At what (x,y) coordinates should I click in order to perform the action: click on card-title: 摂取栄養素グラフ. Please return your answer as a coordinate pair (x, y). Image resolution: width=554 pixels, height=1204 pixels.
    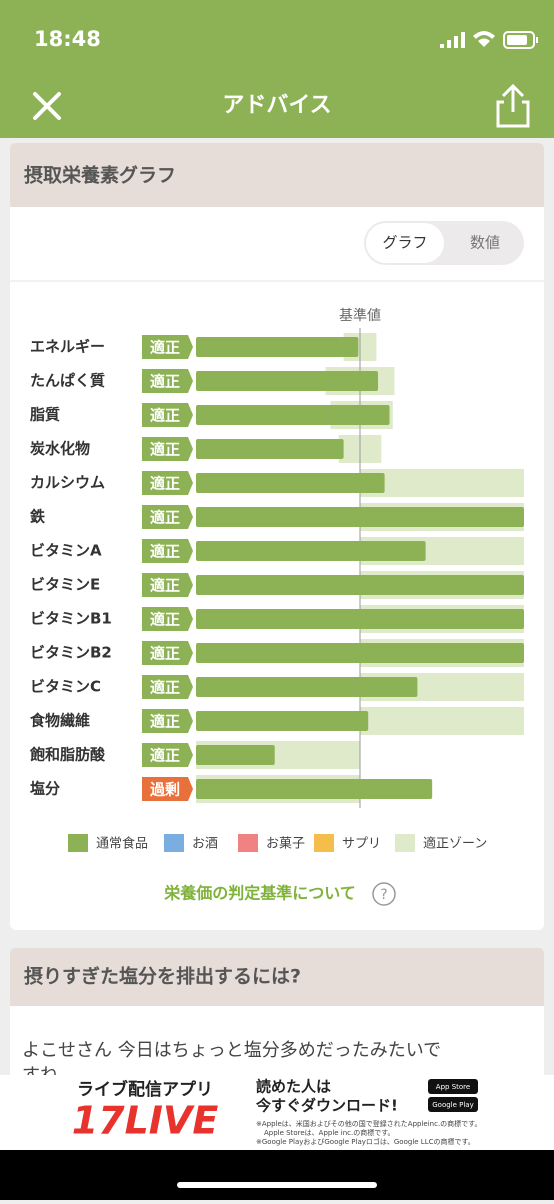
    Looking at the image, I should click on (100, 175).